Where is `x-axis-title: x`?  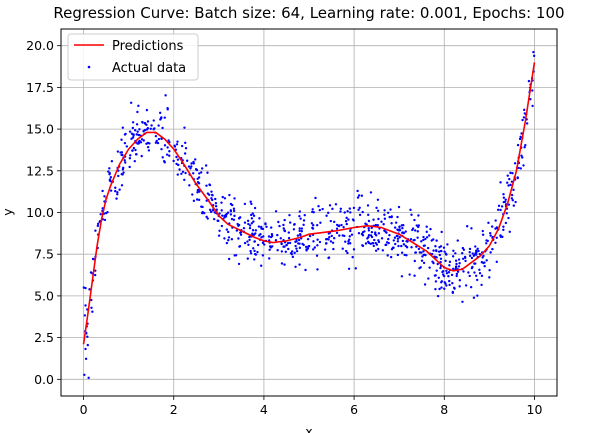 x-axis-title: x is located at coordinates (308, 428).